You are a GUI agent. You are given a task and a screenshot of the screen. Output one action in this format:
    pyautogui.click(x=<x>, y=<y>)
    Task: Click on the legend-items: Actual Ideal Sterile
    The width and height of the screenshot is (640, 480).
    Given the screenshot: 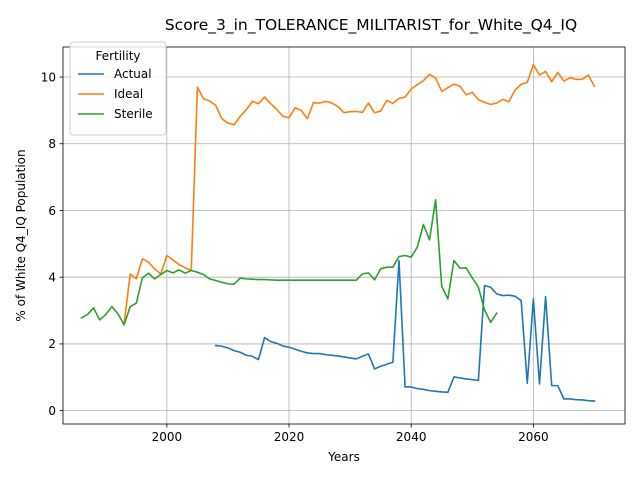 What is the action you would take?
    pyautogui.click(x=115, y=94)
    